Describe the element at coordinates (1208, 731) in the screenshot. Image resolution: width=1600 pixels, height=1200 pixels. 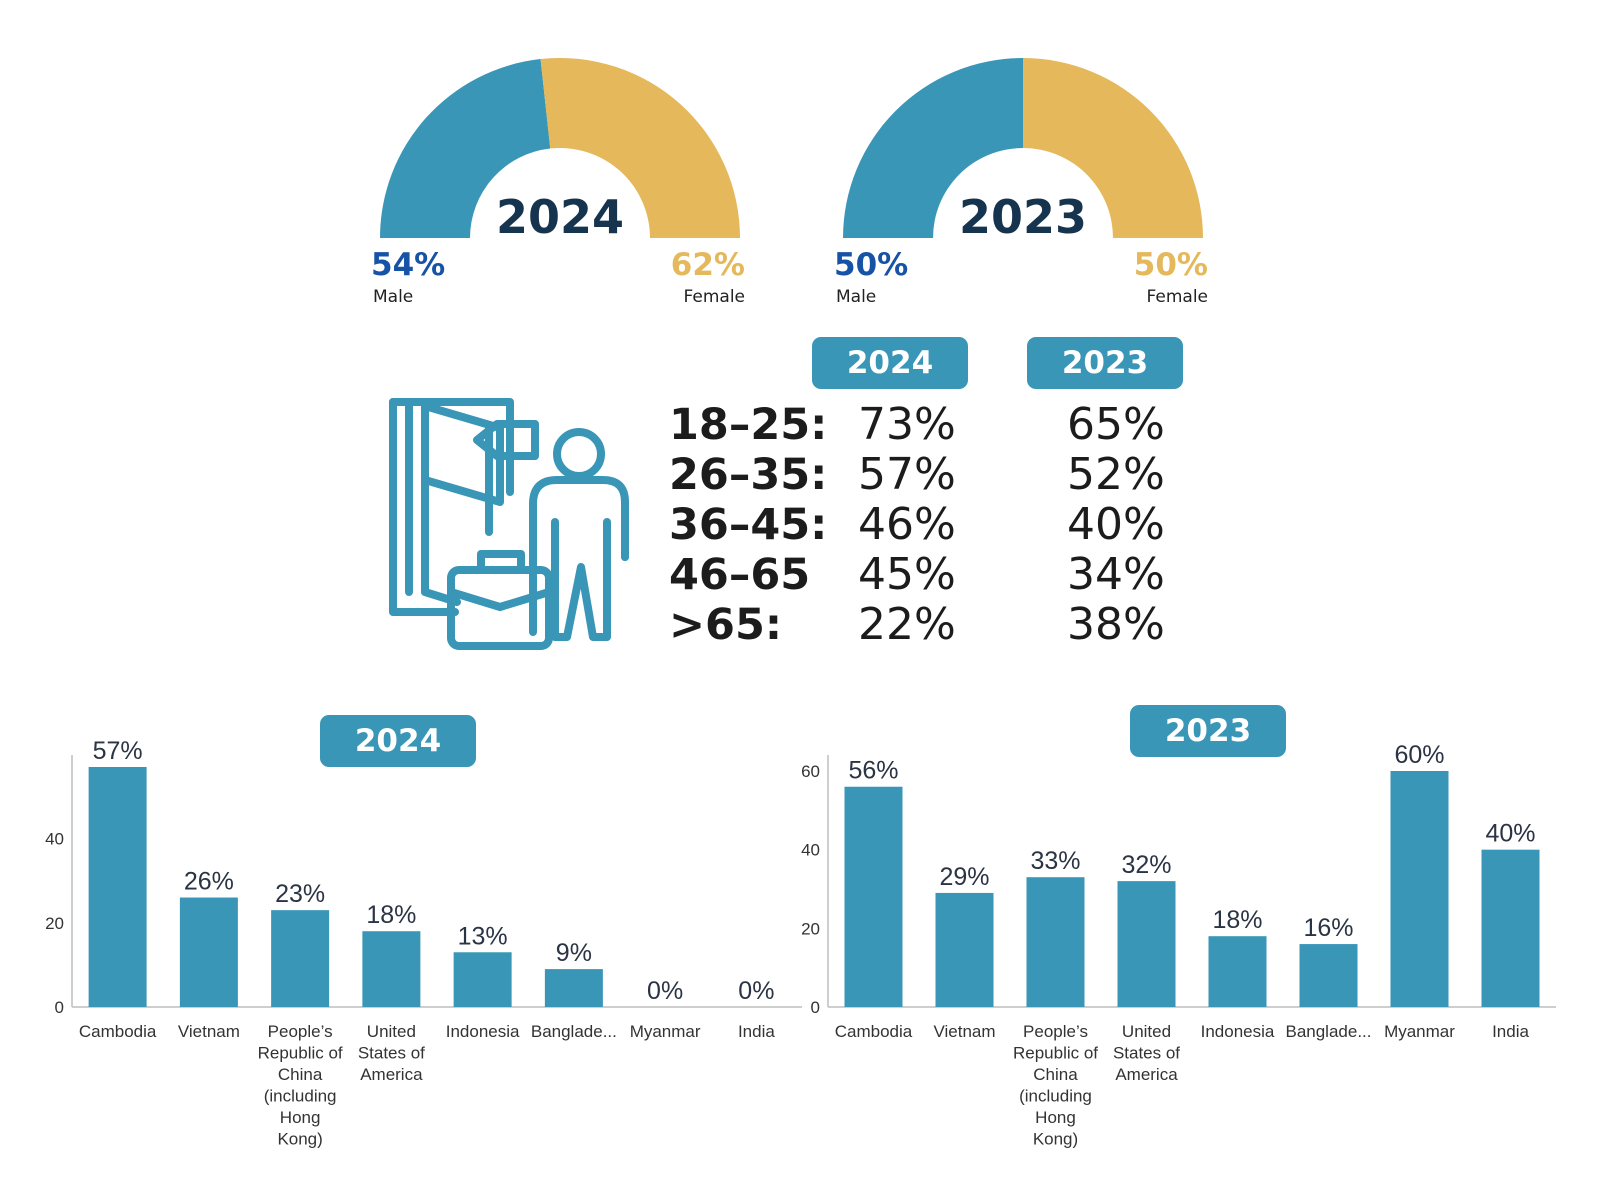
I see `bar-chart-title-2023: 2023` at that location.